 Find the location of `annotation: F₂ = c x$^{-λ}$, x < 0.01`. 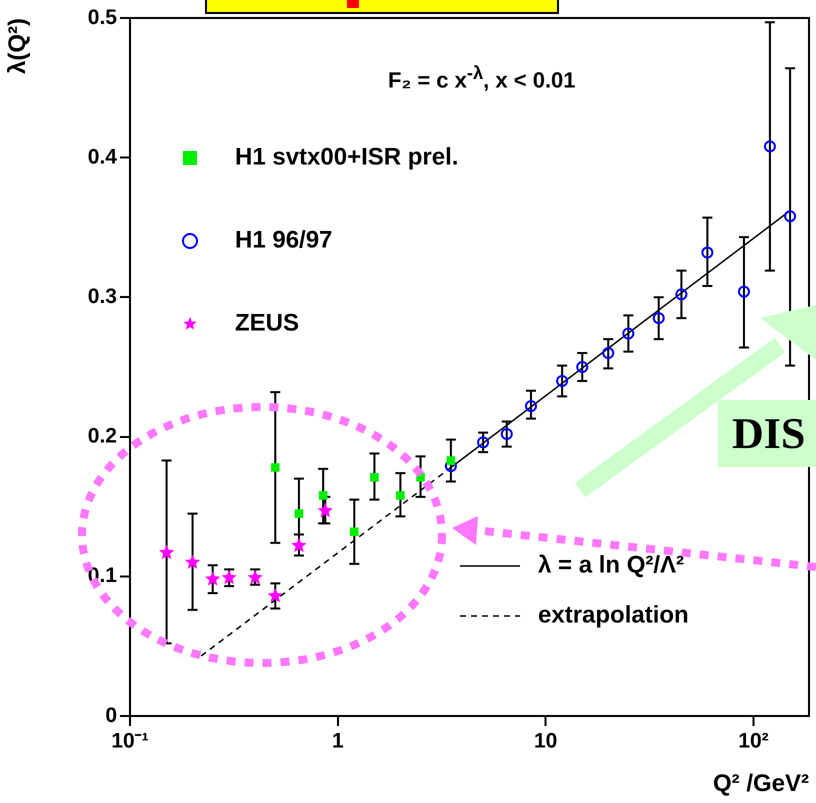

annotation: F₂ = c x$^{-λ}$, x < 0.01 is located at coordinates (482, 78).